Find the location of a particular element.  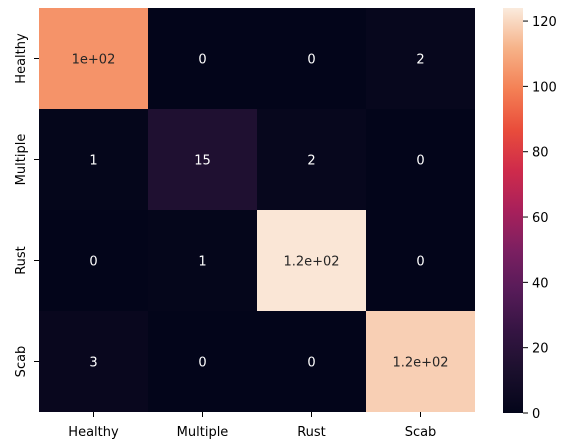

x-tick-label: Healthy is located at coordinates (93, 432).